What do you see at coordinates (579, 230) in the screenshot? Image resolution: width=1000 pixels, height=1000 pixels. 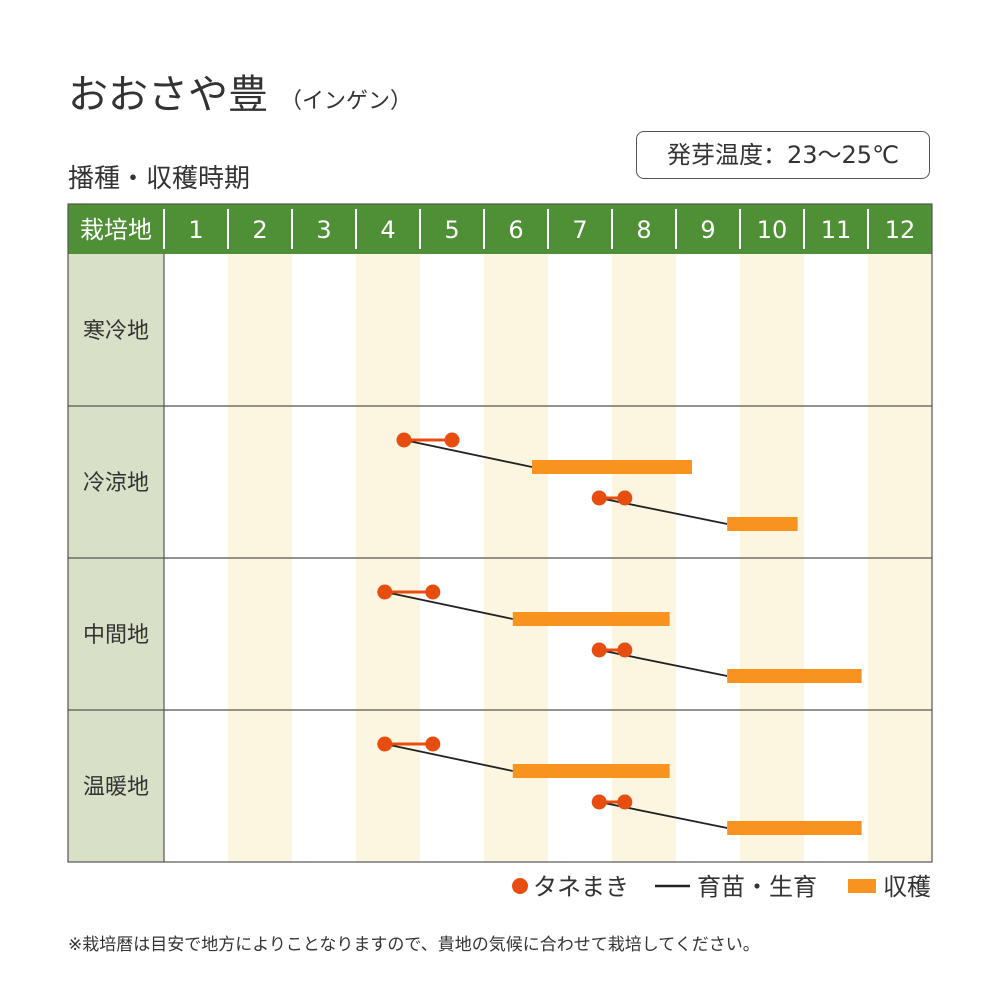 I see `month-label-7: 7` at bounding box center [579, 230].